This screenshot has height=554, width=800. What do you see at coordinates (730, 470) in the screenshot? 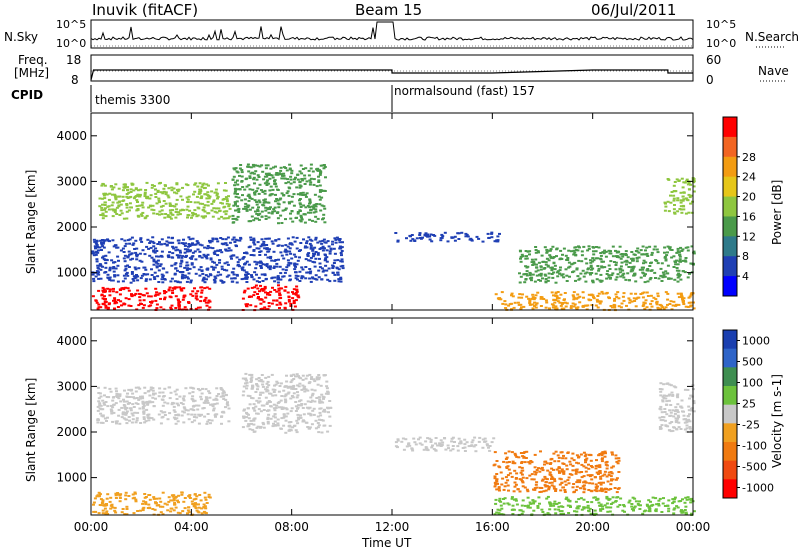
I see `velocity-colorbar-segment` at bounding box center [730, 470].